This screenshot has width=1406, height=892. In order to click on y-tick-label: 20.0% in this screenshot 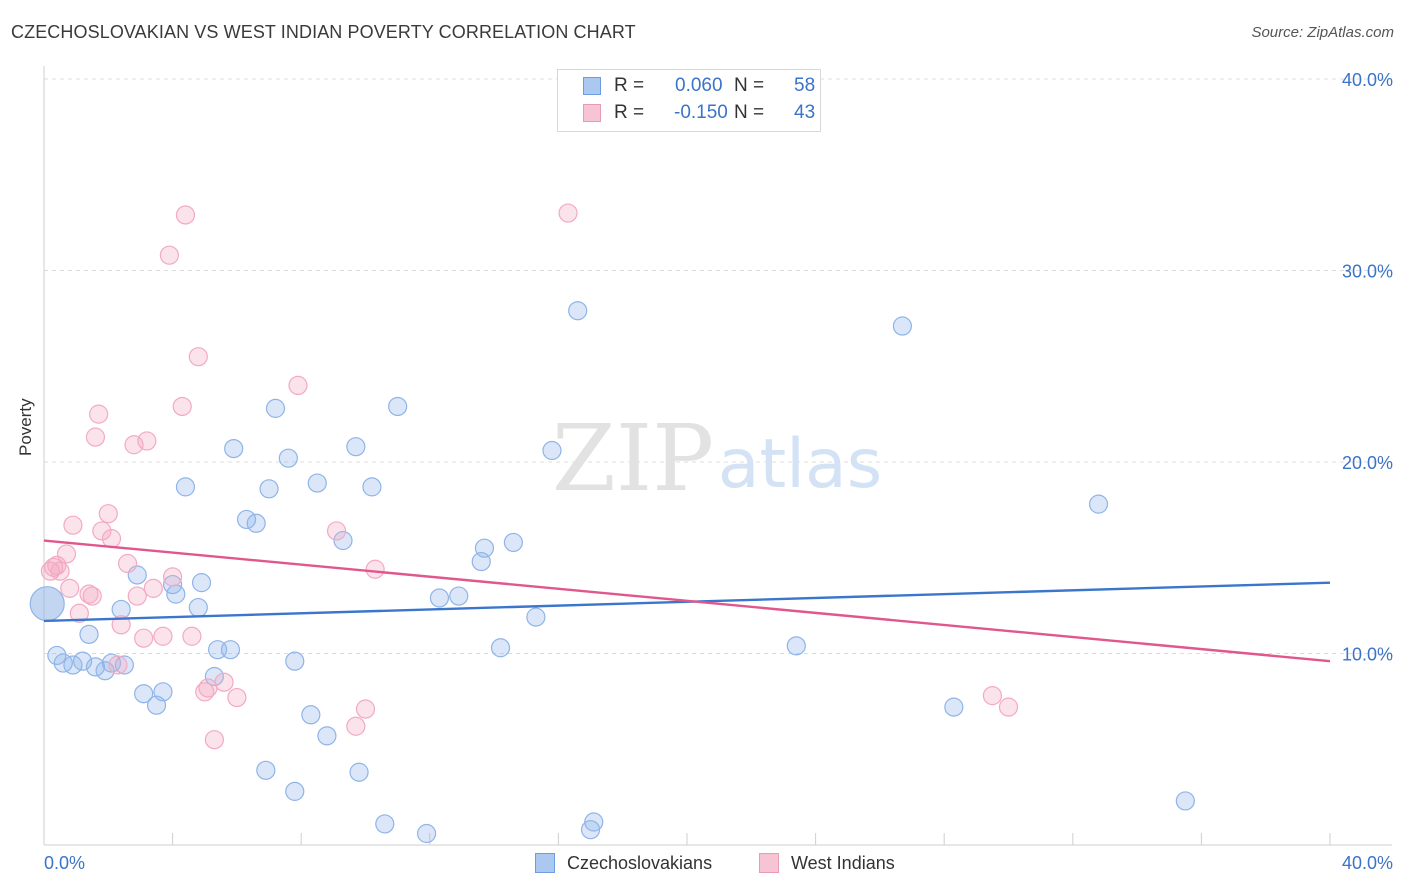, I will do `click(1367, 463)`.